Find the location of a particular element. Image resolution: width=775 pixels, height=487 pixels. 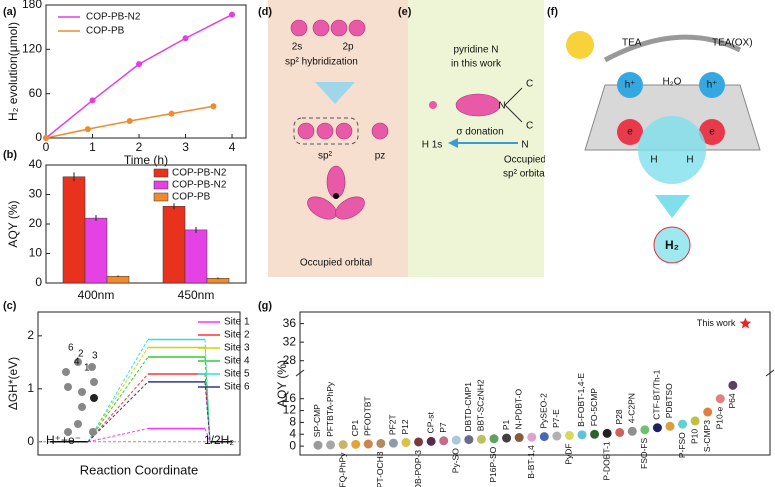

x-tick-label: 2 is located at coordinates (139, 147).